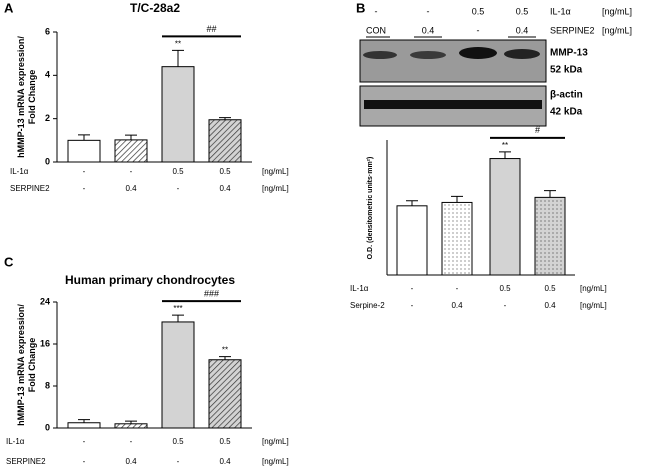 The height and width of the screenshot is (473, 651). What do you see at coordinates (453, 61) in the screenshot?
I see `blot-box` at bounding box center [453, 61].